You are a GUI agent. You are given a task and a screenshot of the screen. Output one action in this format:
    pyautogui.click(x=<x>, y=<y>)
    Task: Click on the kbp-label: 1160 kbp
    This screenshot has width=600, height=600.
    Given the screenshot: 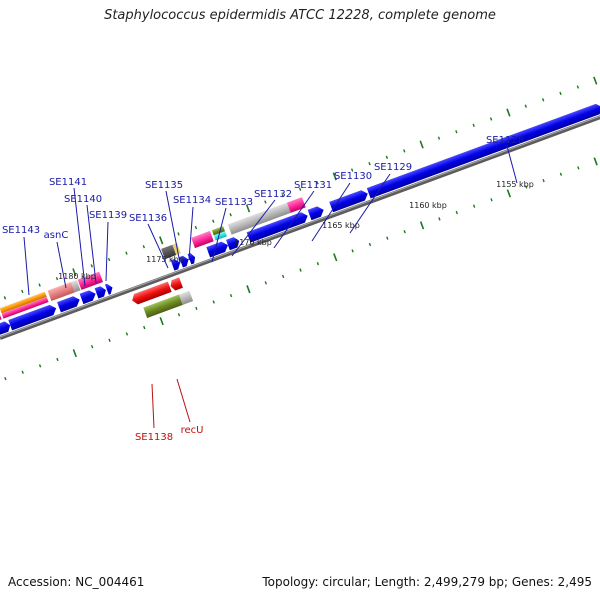 What is the action you would take?
    pyautogui.click(x=428, y=205)
    